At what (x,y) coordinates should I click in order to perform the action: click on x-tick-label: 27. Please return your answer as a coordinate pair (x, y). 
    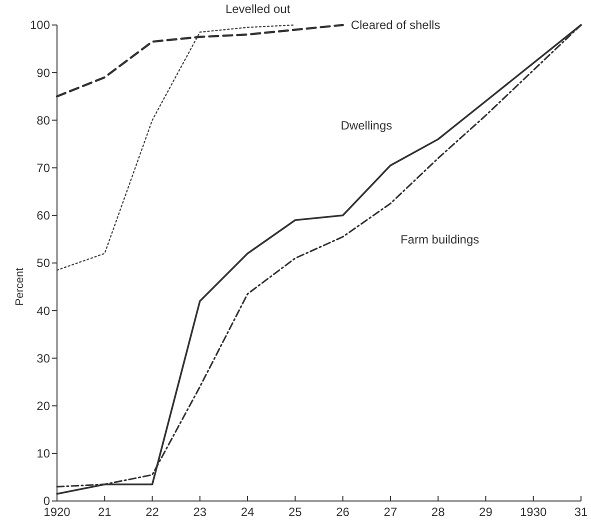
    Looking at the image, I should click on (391, 512).